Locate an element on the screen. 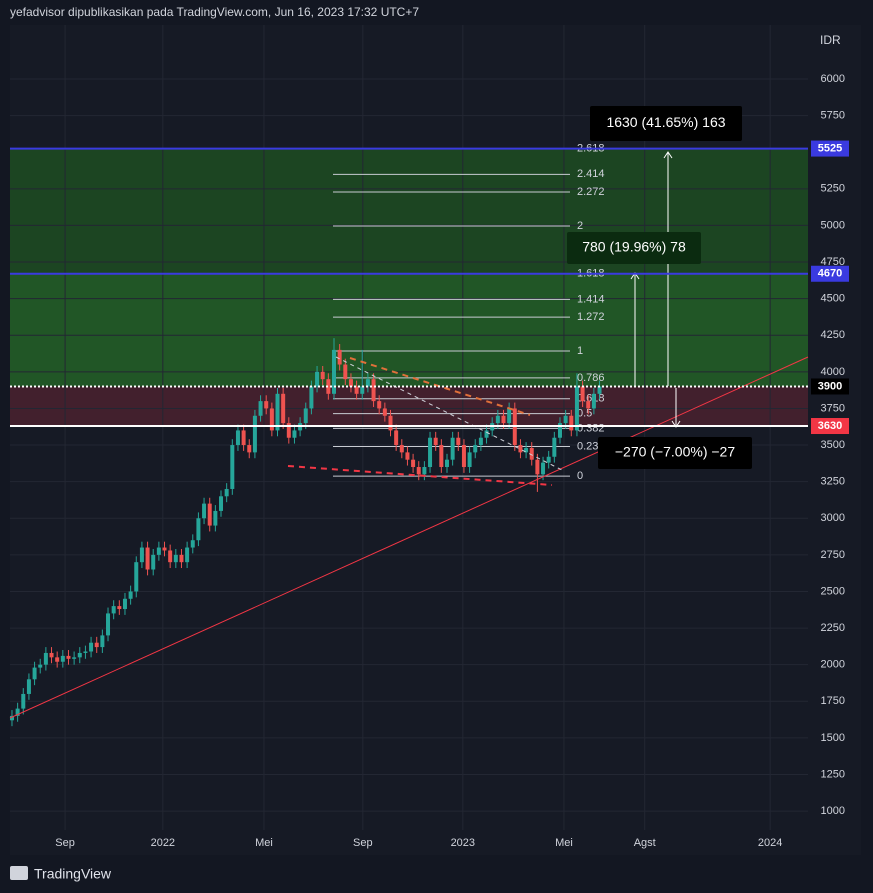 This screenshot has height=893, width=873. y-tick-label: 3000 is located at coordinates (833, 518).